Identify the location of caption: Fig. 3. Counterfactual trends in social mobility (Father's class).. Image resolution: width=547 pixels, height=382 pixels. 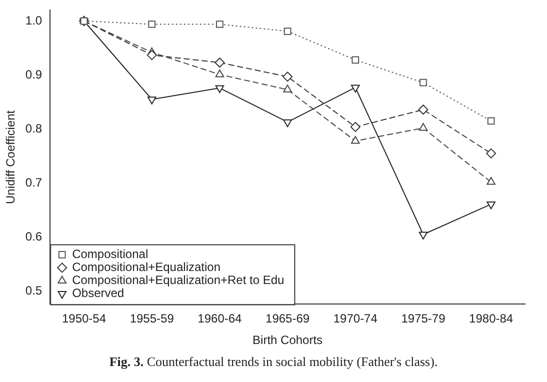
(273, 362).